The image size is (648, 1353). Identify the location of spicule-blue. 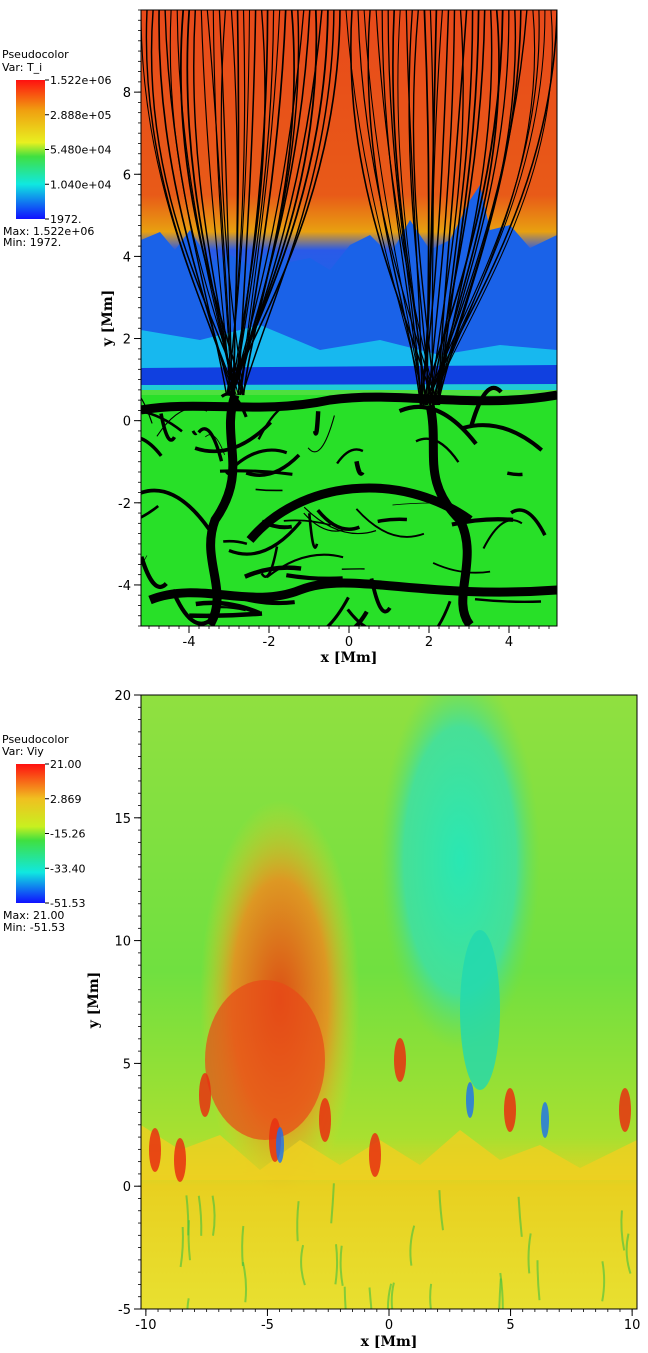
(470, 1100).